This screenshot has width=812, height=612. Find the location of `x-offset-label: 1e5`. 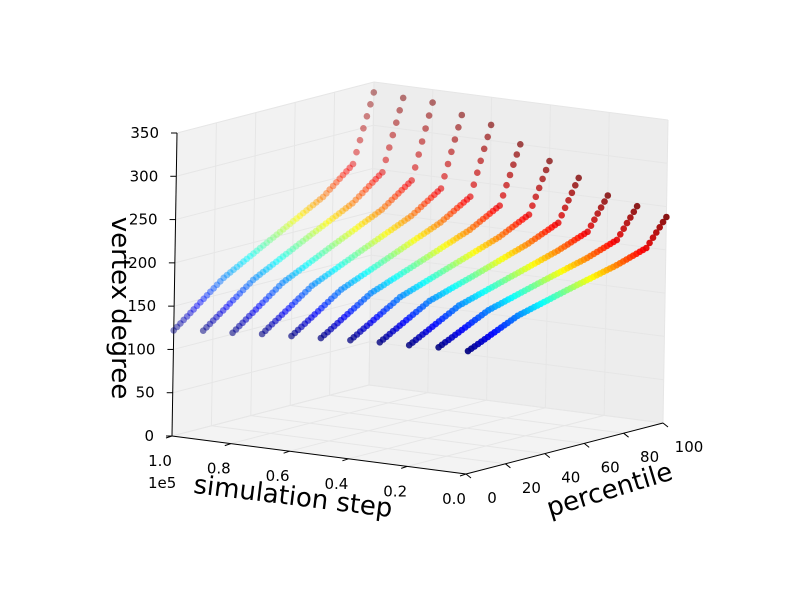

x-offset-label: 1e5 is located at coordinates (162, 483).